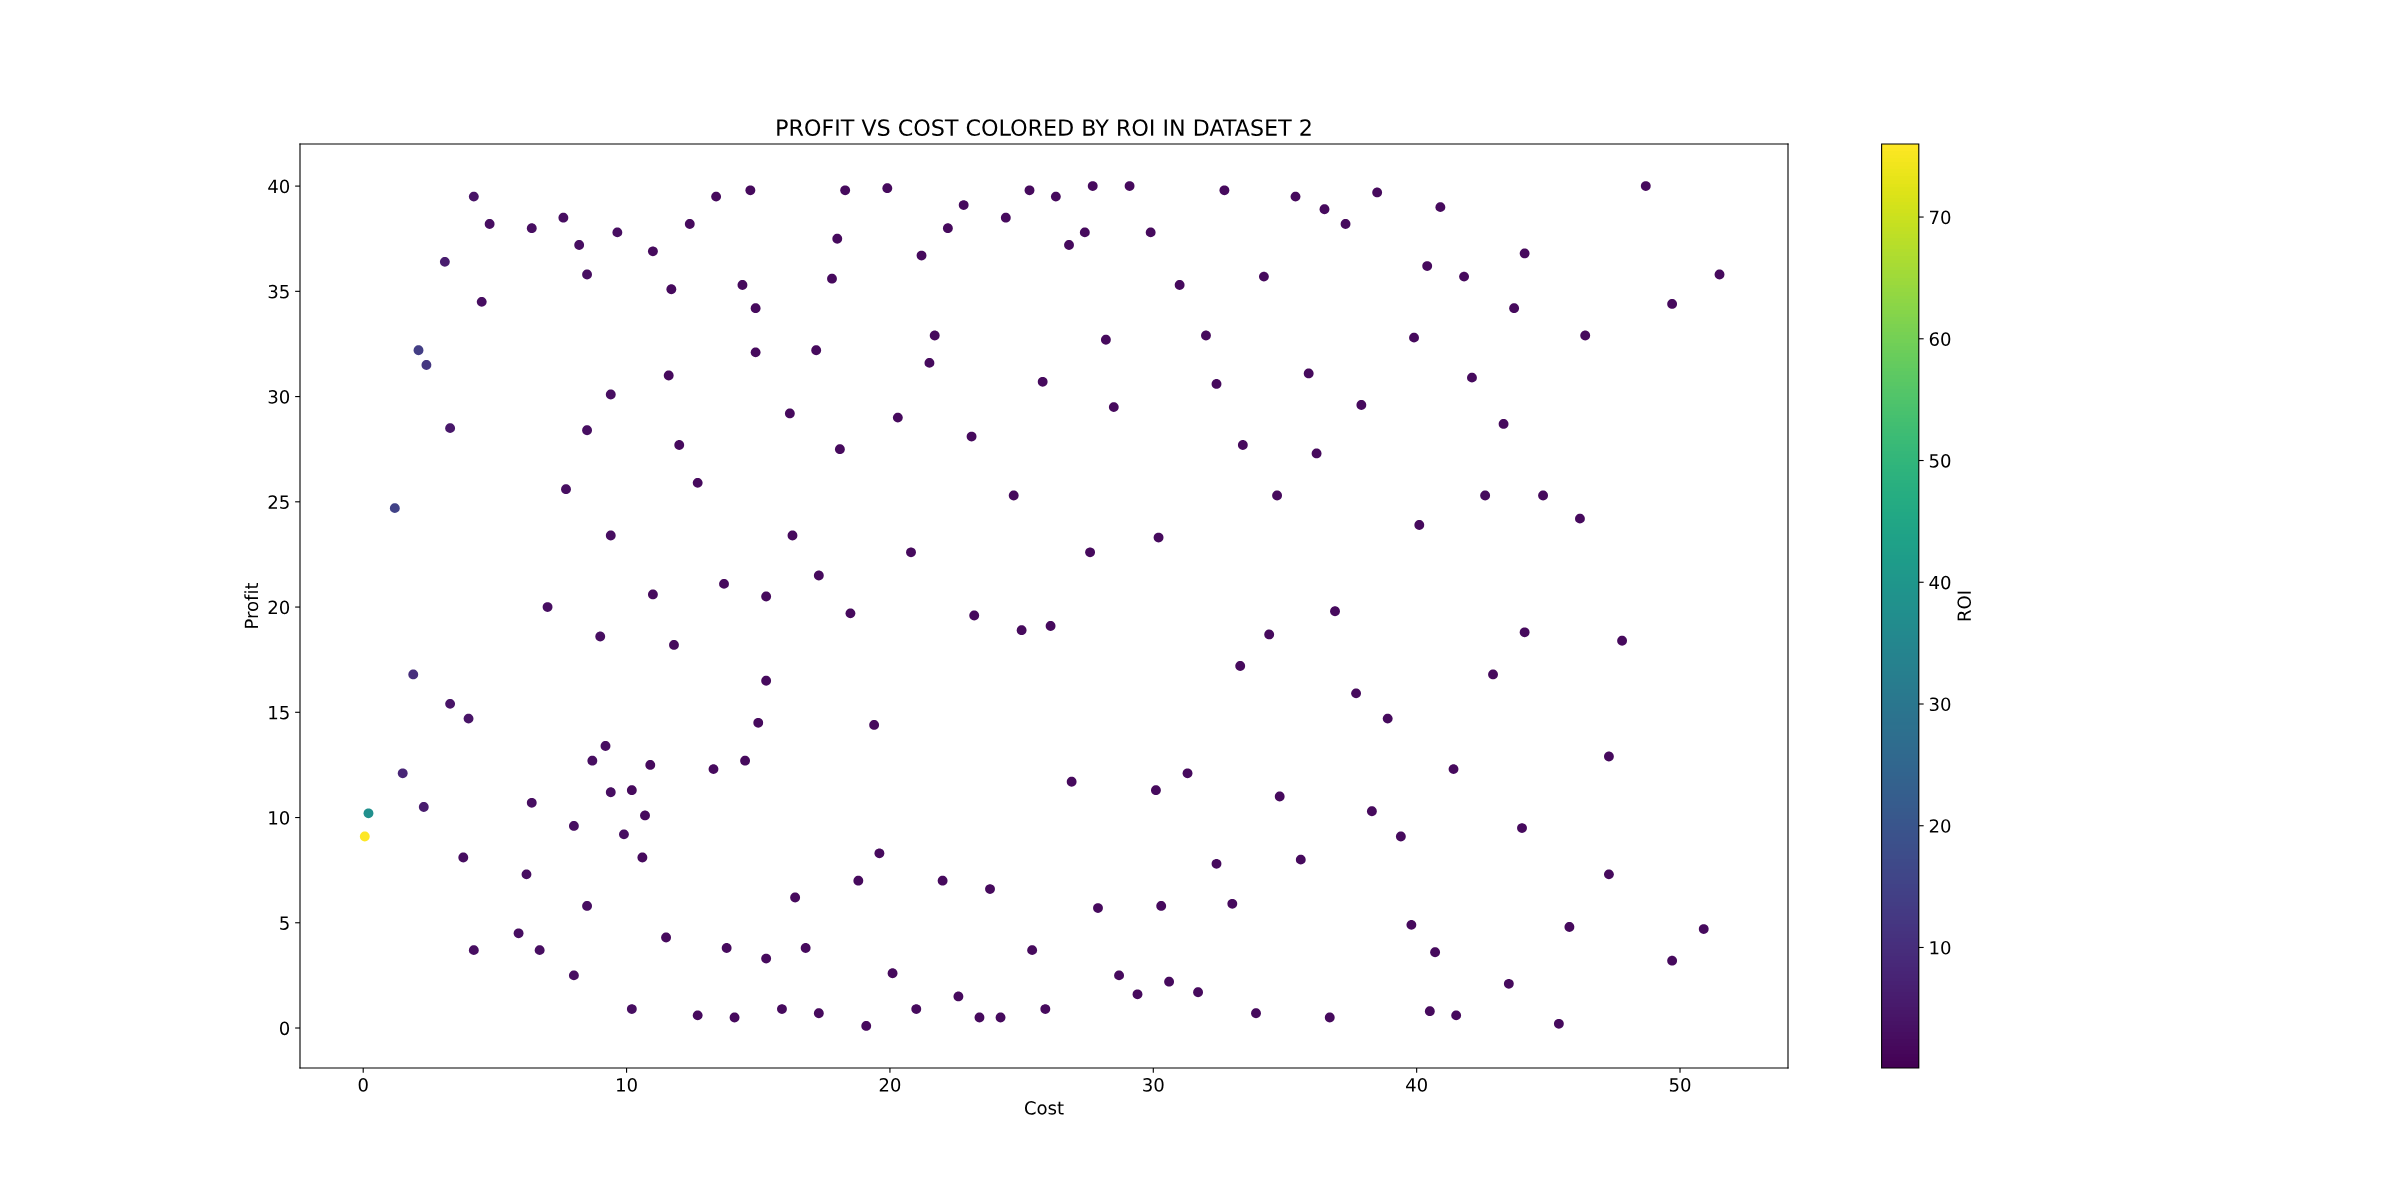  Describe the element at coordinates (890, 1085) in the screenshot. I see `x-tick-label: 20` at that location.